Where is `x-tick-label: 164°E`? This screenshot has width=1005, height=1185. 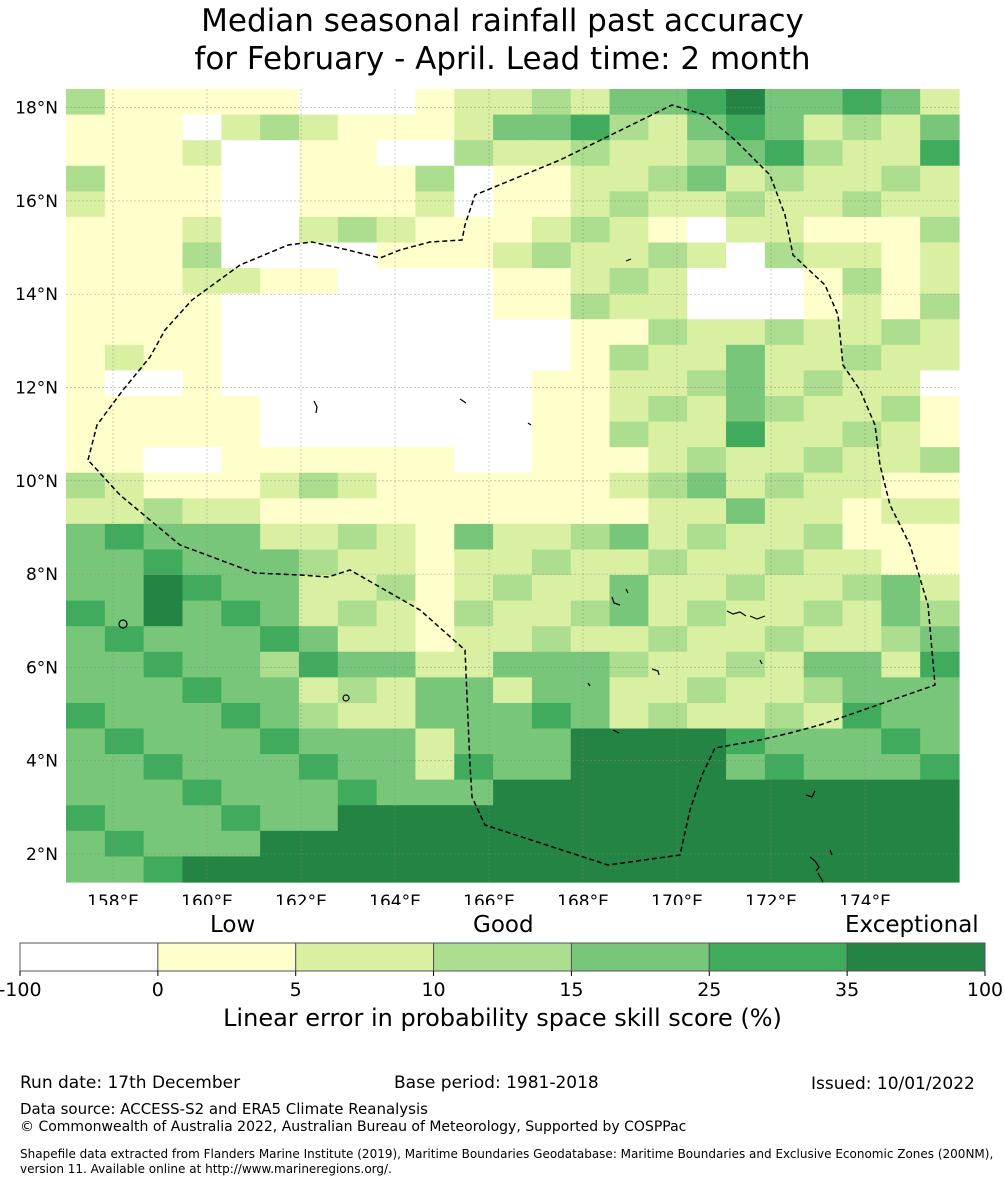 x-tick-label: 164°E is located at coordinates (395, 898).